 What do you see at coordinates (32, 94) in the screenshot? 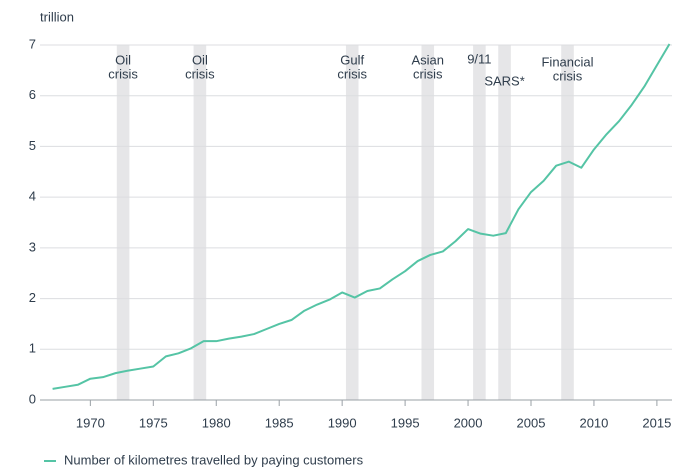
I see `y-tick-label: 6` at bounding box center [32, 94].